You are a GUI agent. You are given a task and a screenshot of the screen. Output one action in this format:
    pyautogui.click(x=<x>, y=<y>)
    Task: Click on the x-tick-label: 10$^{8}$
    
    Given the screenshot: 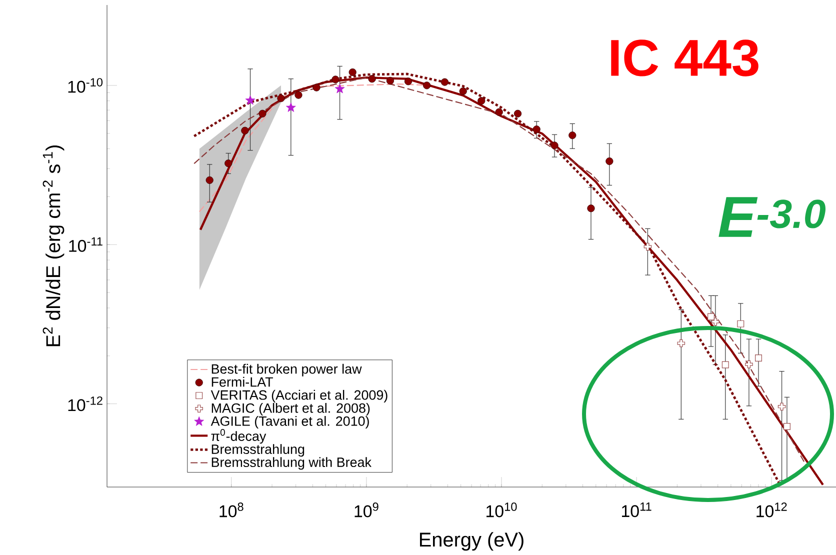 What is the action you would take?
    pyautogui.click(x=232, y=510)
    